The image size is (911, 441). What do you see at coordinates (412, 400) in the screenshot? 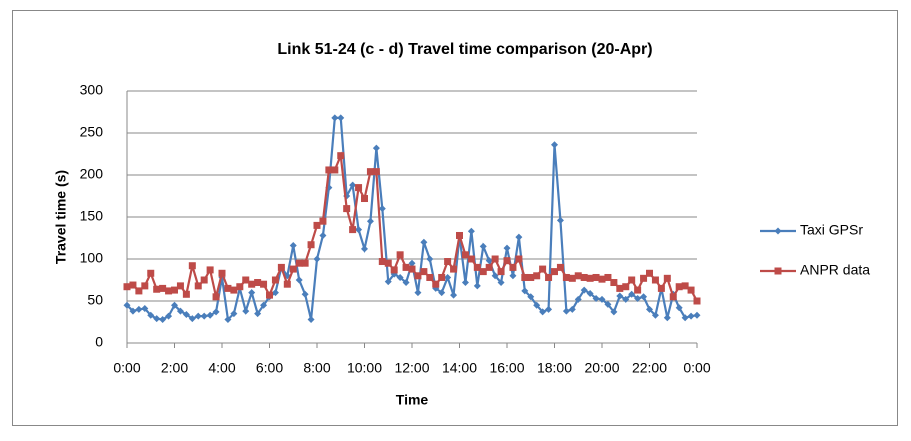
I see `x-axis-label: Time` at bounding box center [412, 400].